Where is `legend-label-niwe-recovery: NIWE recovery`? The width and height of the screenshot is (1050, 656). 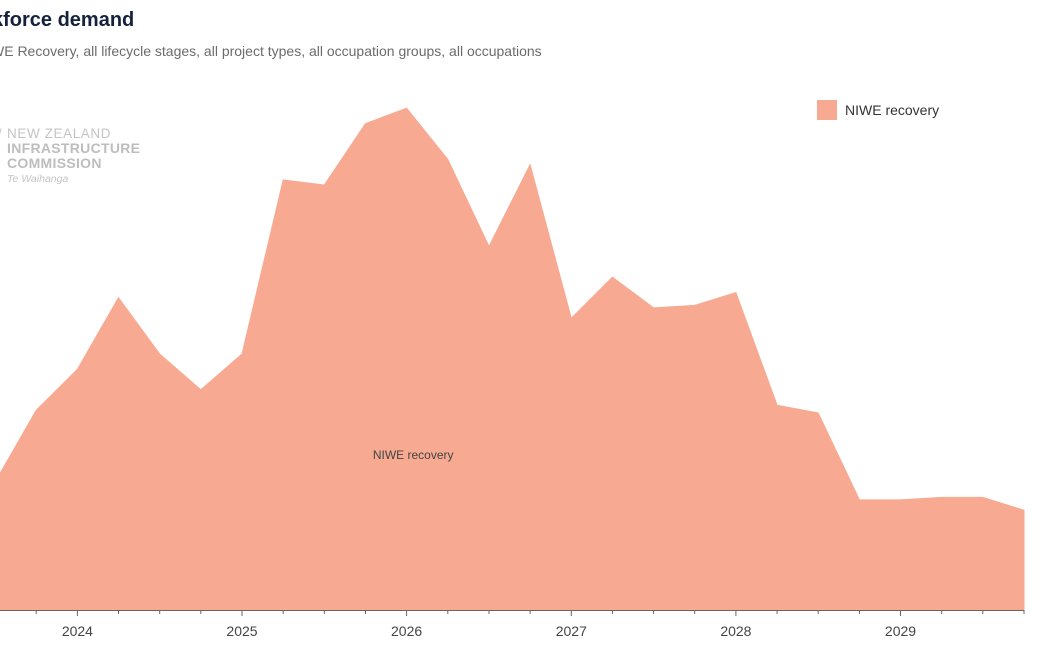 legend-label-niwe-recovery: NIWE recovery is located at coordinates (892, 110).